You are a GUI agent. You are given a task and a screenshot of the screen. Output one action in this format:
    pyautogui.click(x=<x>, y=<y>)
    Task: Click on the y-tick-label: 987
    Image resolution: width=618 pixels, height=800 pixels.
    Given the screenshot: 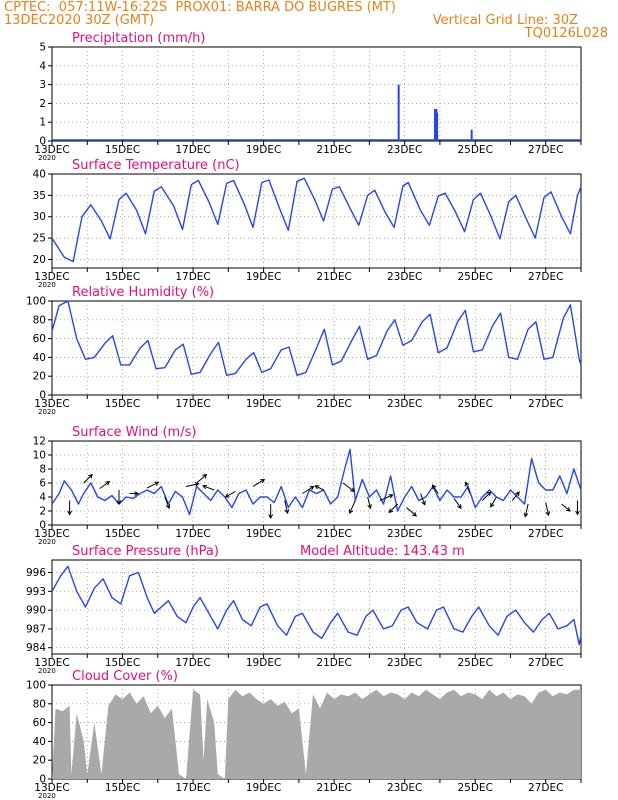 What is the action you would take?
    pyautogui.click(x=36, y=629)
    